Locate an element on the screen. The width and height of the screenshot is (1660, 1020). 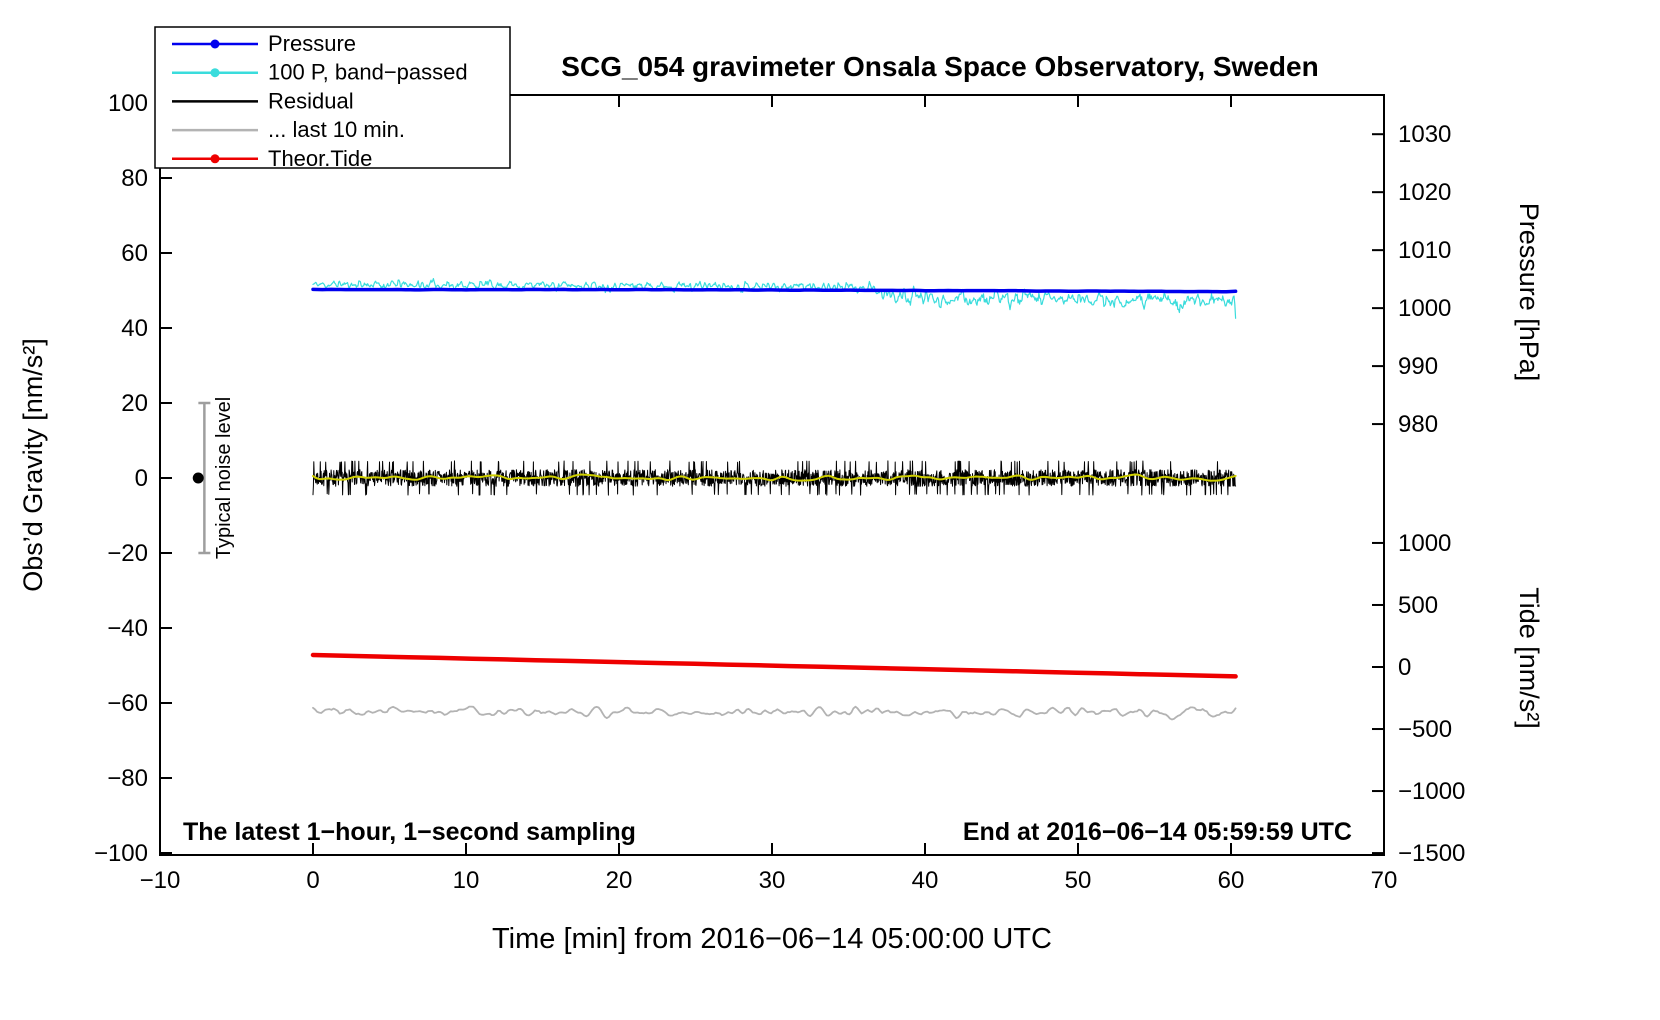
series-residual-smoothed is located at coordinates (774, 477).